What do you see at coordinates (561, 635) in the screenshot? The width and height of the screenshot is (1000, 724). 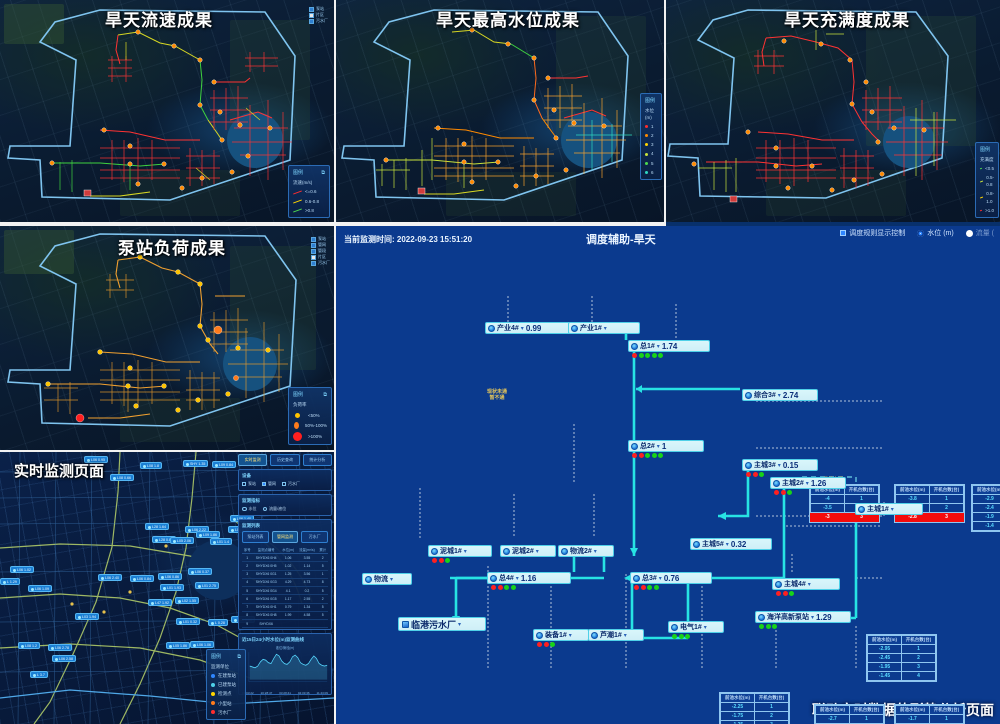 I see `scheduler-node-zhuangbei1: 装备1# ▾` at bounding box center [561, 635].